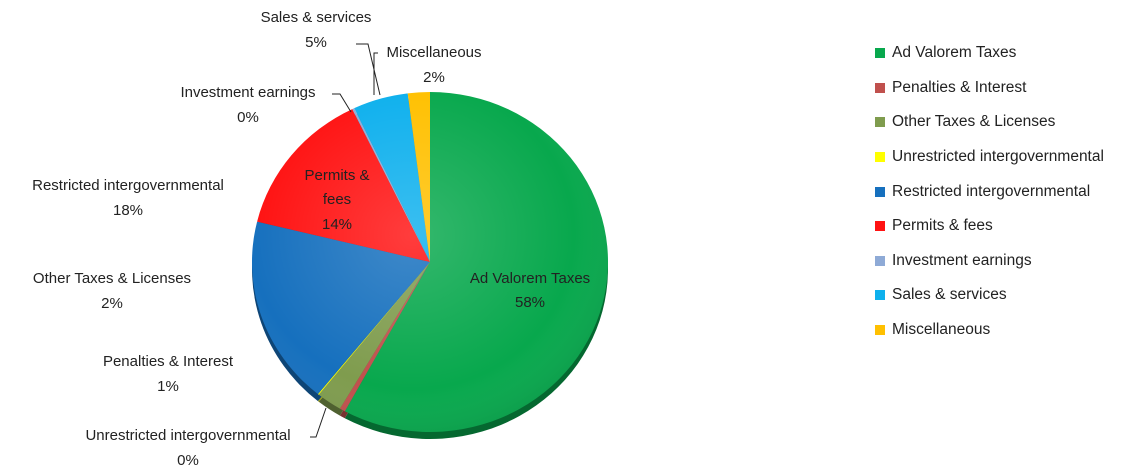  What do you see at coordinates (248, 117) in the screenshot?
I see `data-label-pct-investment-earnings: 0%` at bounding box center [248, 117].